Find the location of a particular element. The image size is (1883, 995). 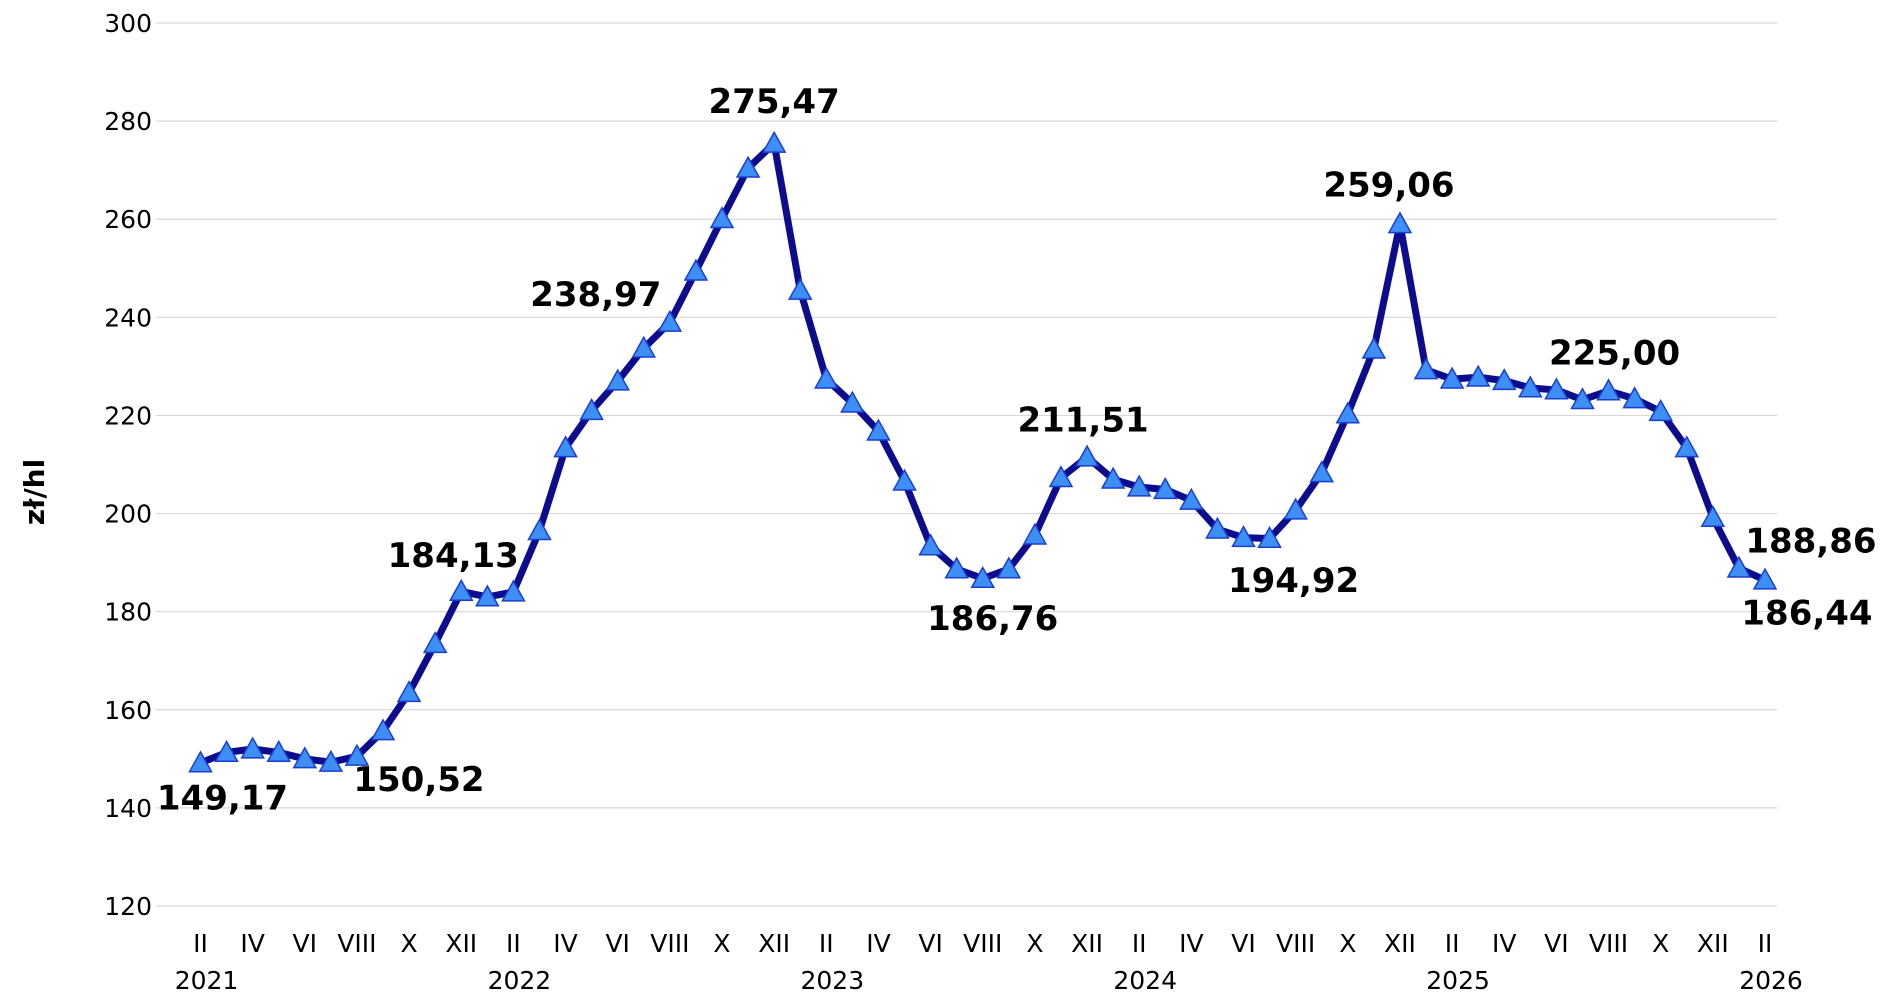

data-label: 194,92 is located at coordinates (1293, 581).